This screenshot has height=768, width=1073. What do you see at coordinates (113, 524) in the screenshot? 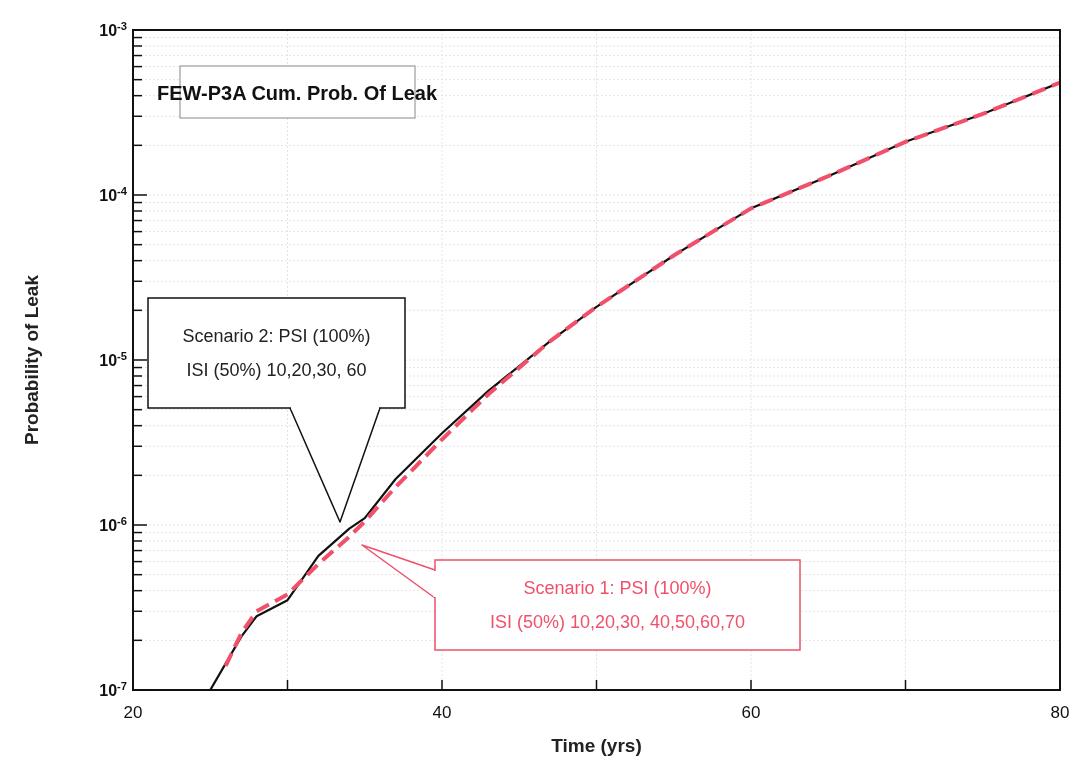
I see `y-tick-label: 10$^{-6}$` at bounding box center [113, 524].